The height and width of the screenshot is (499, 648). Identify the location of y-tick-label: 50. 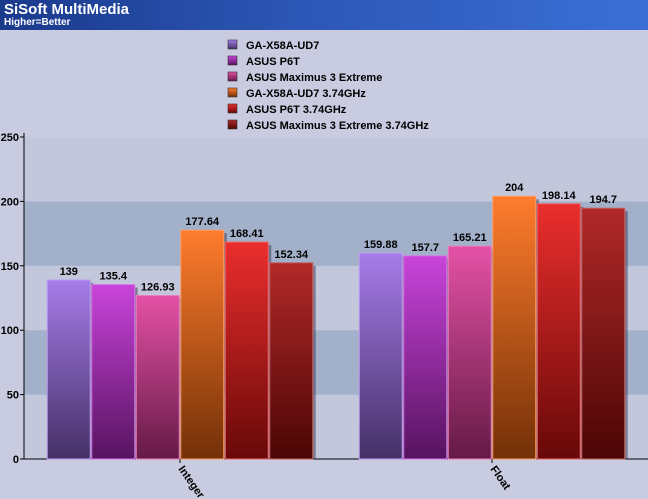
(13, 396).